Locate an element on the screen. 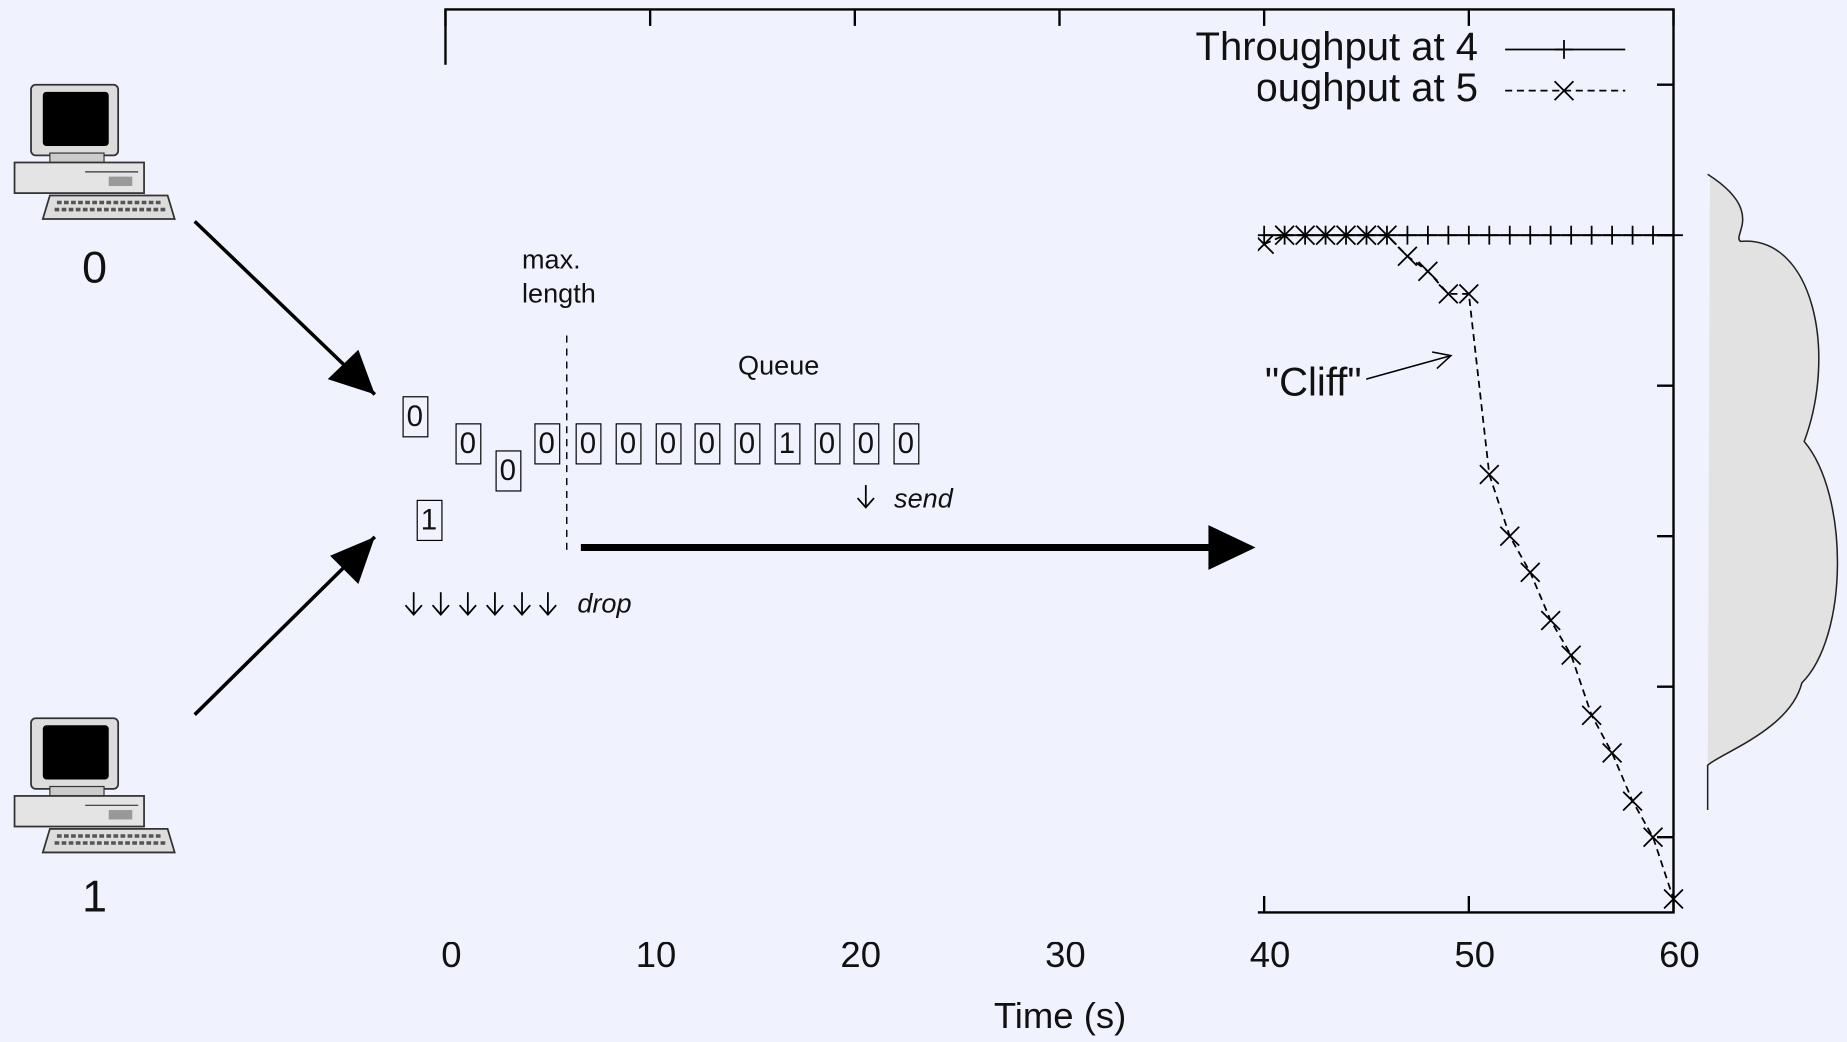  annotation-arrow-head is located at coordinates (1442, 360).